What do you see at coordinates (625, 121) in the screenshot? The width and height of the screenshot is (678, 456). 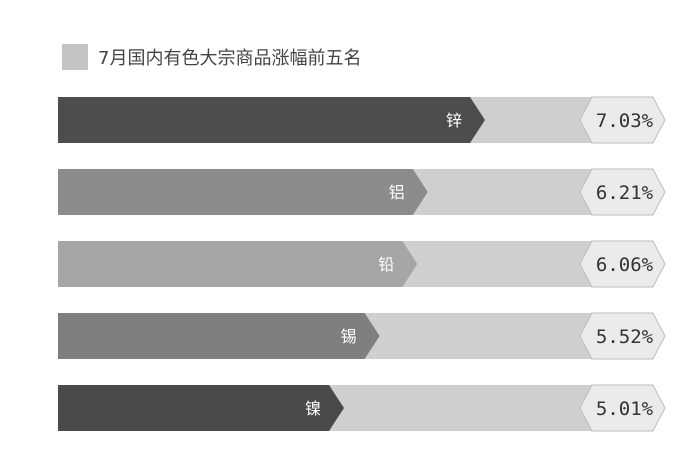 I see `value-label: 7.03%` at bounding box center [625, 121].